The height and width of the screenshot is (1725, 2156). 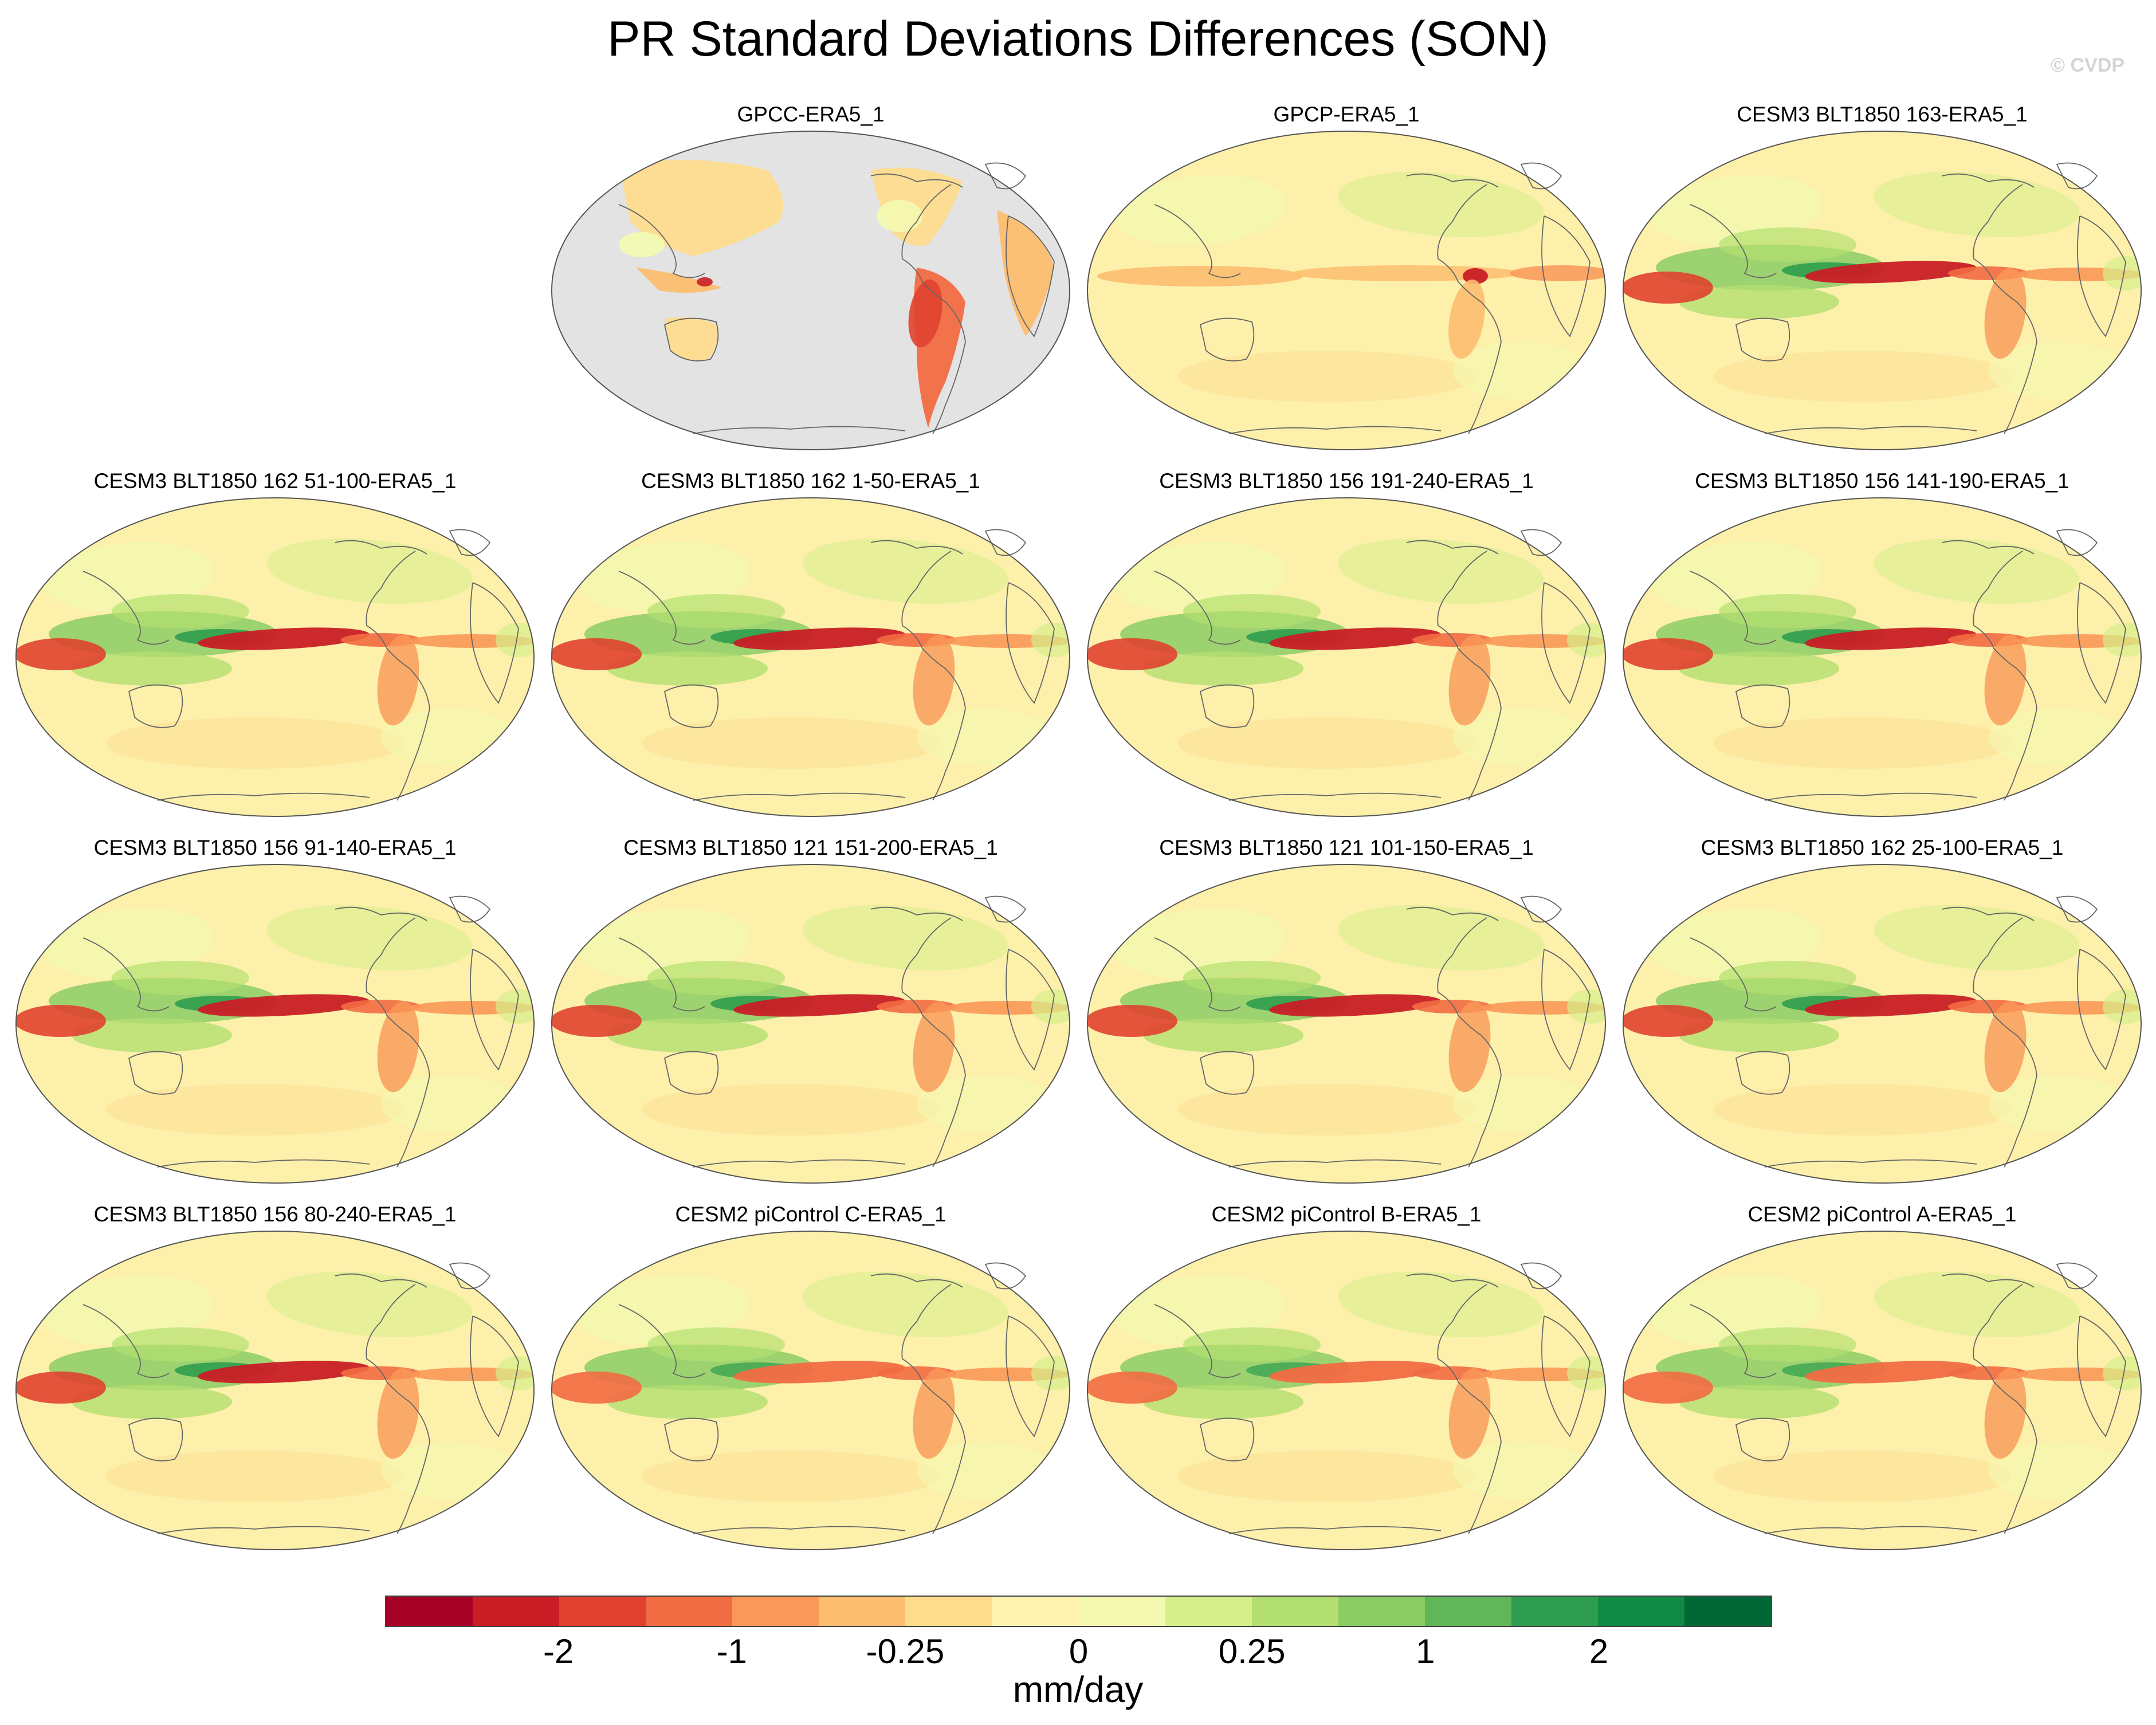 I want to click on panel-title: CESM3 BLT1850 156 141-190-ERA5_1, so click(x=1882, y=481).